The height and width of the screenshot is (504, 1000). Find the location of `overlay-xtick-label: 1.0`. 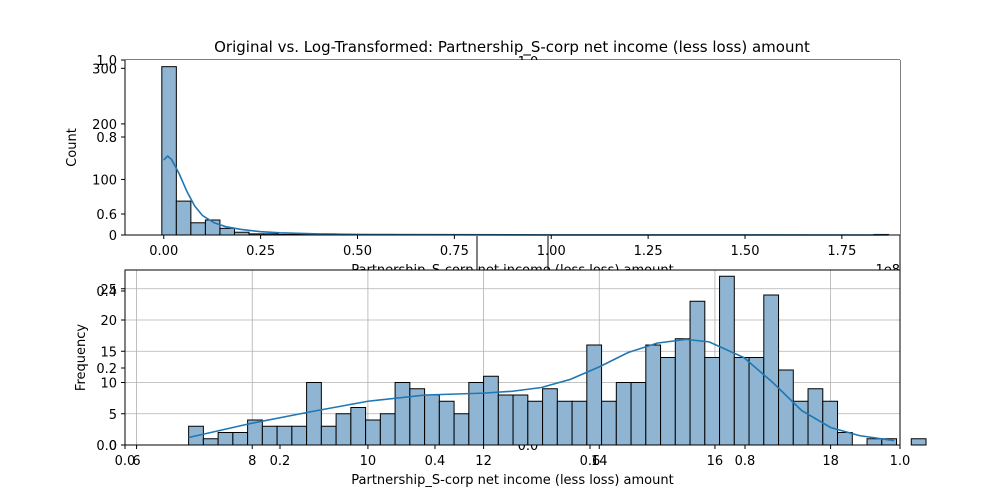

overlay-xtick-label: 1.0 is located at coordinates (900, 461).